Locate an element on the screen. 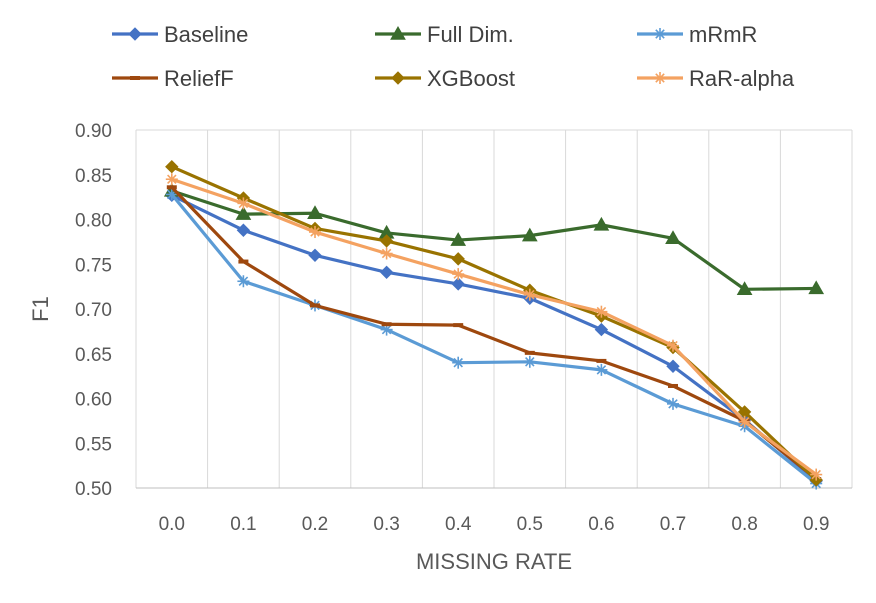 This screenshot has height=603, width=876. legend-label: mRmR is located at coordinates (723, 34).